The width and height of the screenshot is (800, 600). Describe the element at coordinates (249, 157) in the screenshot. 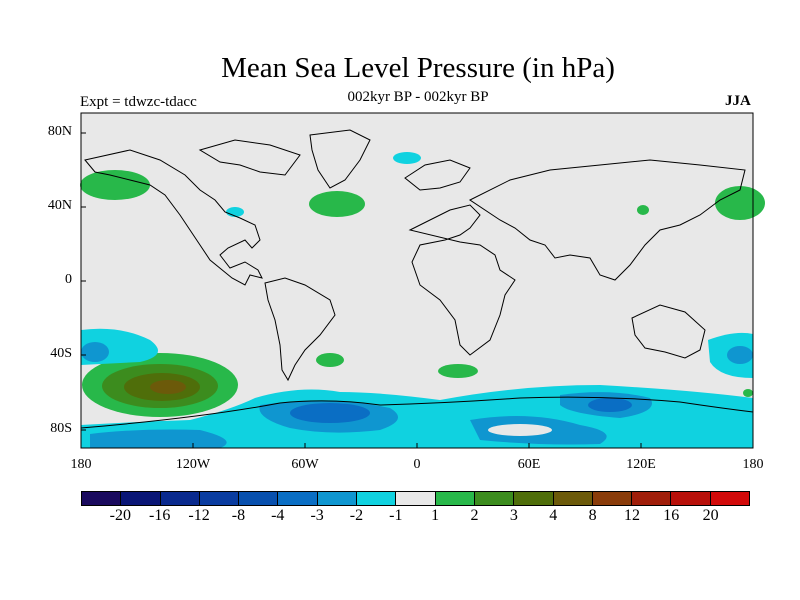

I see `canada-arctic-coast` at that location.